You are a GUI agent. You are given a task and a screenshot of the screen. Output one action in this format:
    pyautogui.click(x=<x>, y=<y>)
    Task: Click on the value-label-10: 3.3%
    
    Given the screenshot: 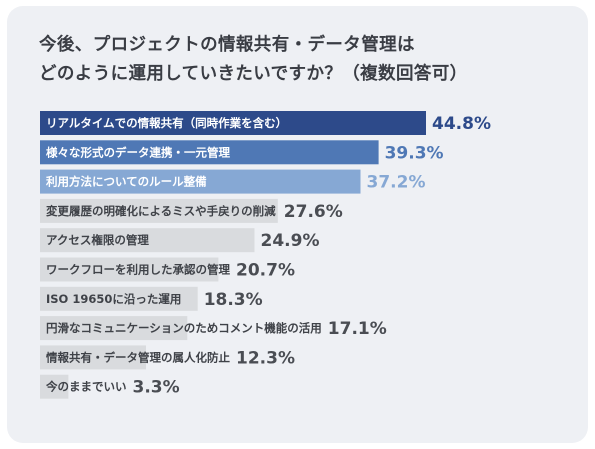 What is the action you would take?
    pyautogui.click(x=156, y=388)
    